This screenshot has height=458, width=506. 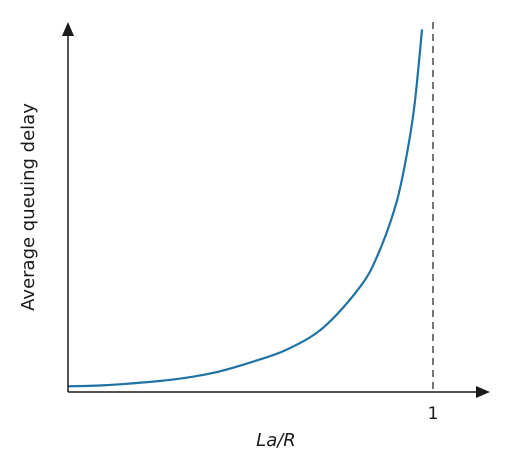 What do you see at coordinates (276, 440) in the screenshot?
I see `x-axis-label: La/R` at bounding box center [276, 440].